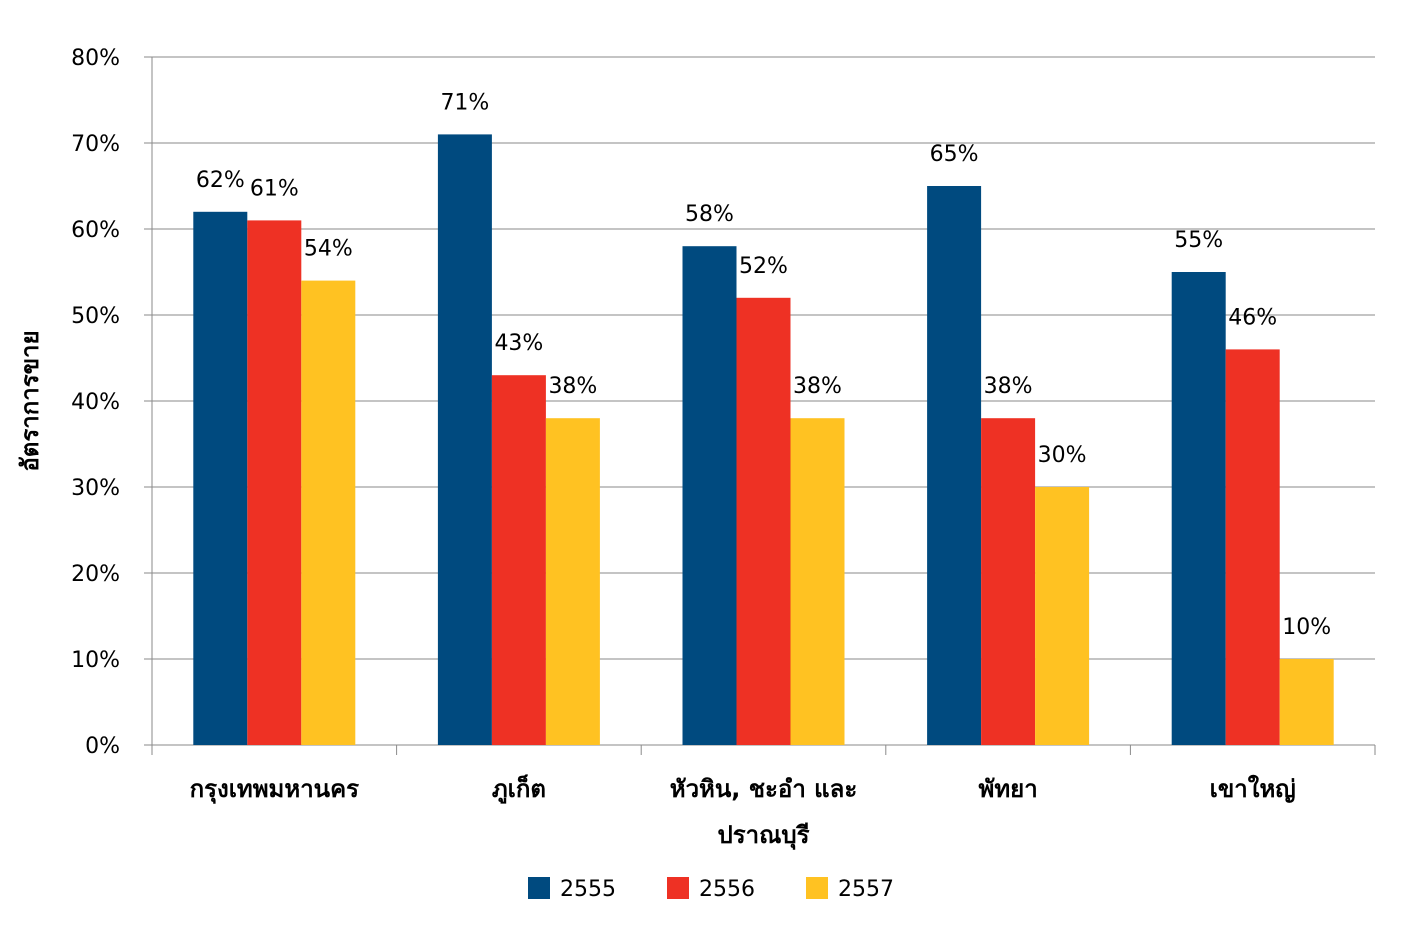  What do you see at coordinates (30, 400) in the screenshot?
I see `y-axis-title: อัตราการขาย` at bounding box center [30, 400].